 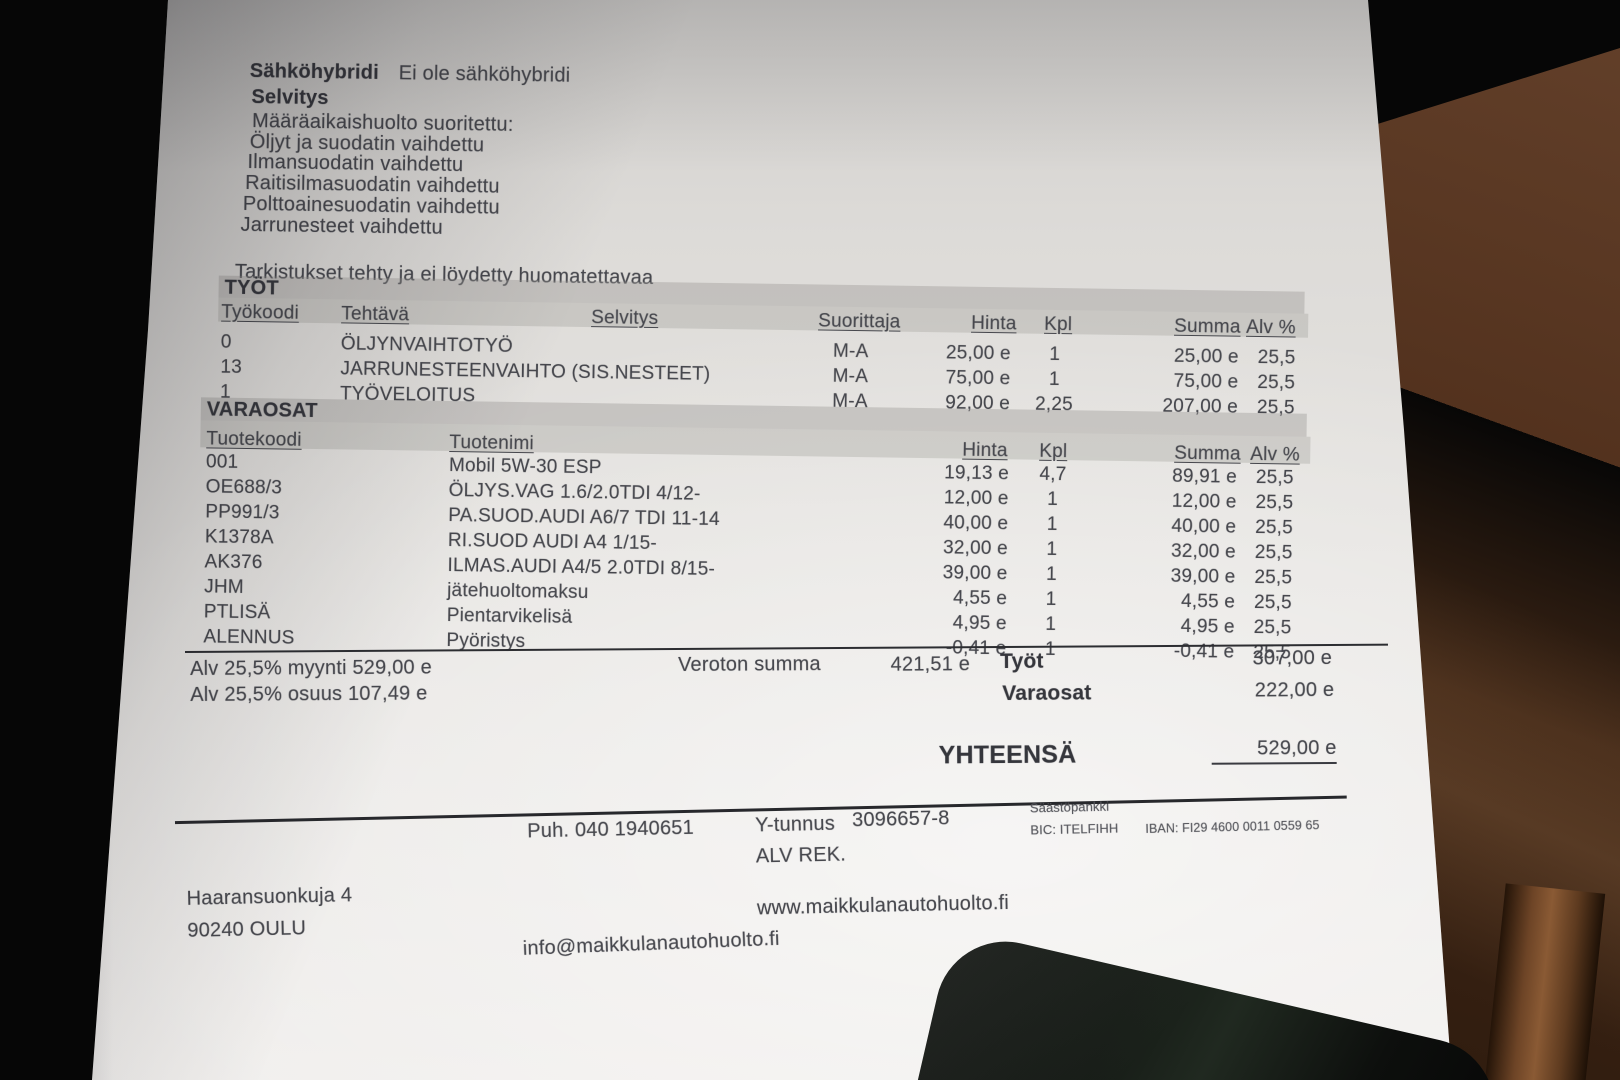 I want to click on bank-name: Säästöpankki, so click(x=1069, y=807).